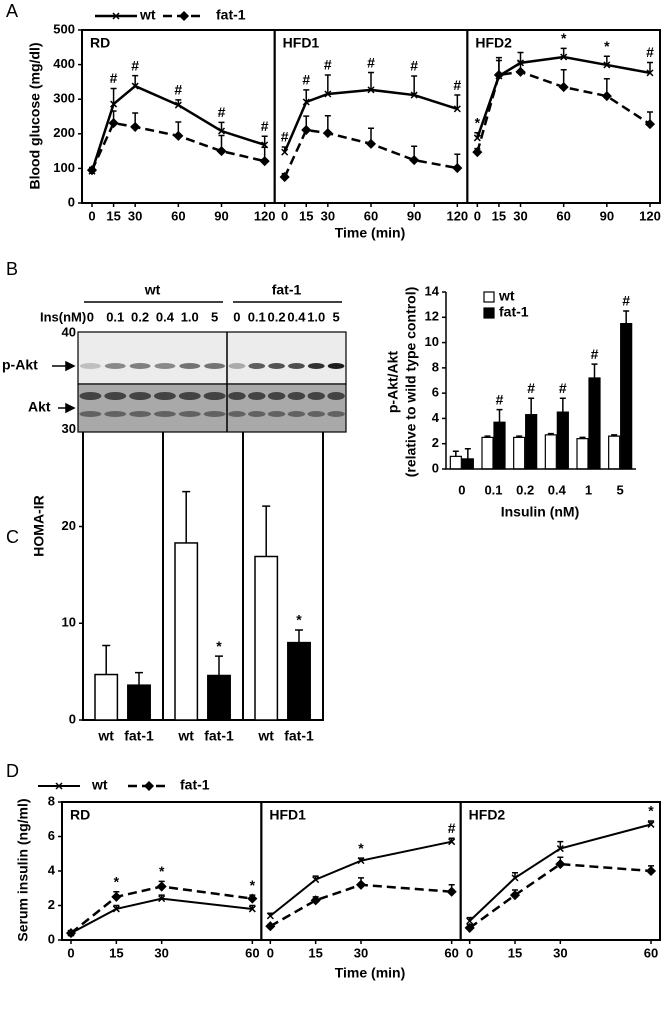  Describe the element at coordinates (35, 116) in the screenshot. I see `y-axis-label: Blood glucose (mg/dl)` at that location.